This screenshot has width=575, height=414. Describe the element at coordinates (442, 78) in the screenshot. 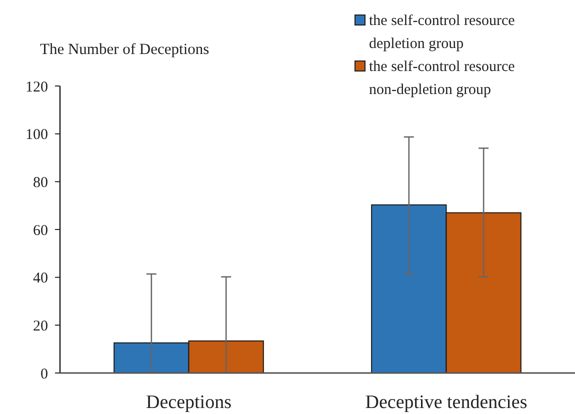

I see `legend-label: the self-control resource non-depletion group` at that location.